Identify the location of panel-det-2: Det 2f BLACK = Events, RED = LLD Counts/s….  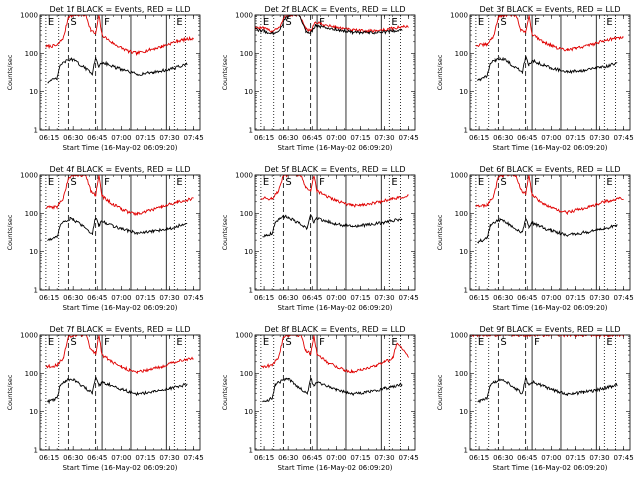
(320, 78).